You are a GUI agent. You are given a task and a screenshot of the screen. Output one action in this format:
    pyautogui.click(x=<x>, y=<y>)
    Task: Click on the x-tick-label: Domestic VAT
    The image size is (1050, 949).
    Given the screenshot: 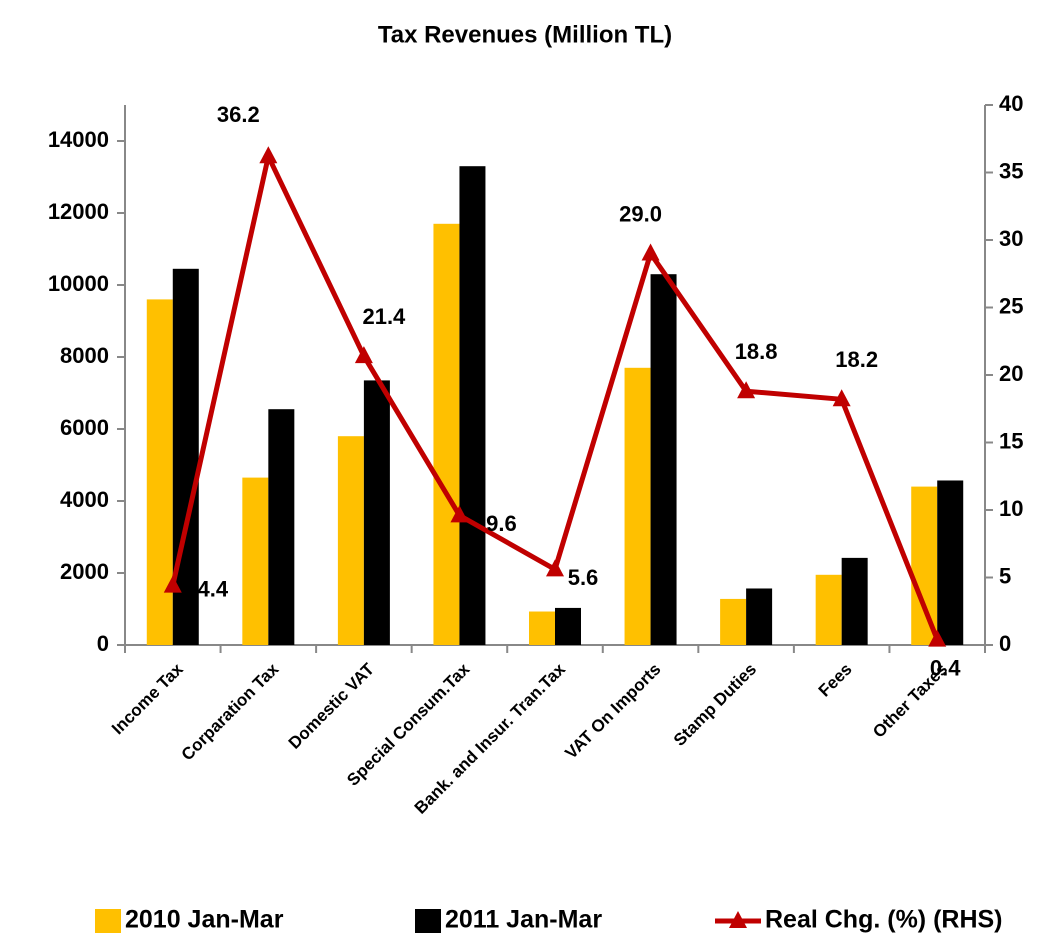 What is the action you would take?
    pyautogui.click(x=332, y=706)
    